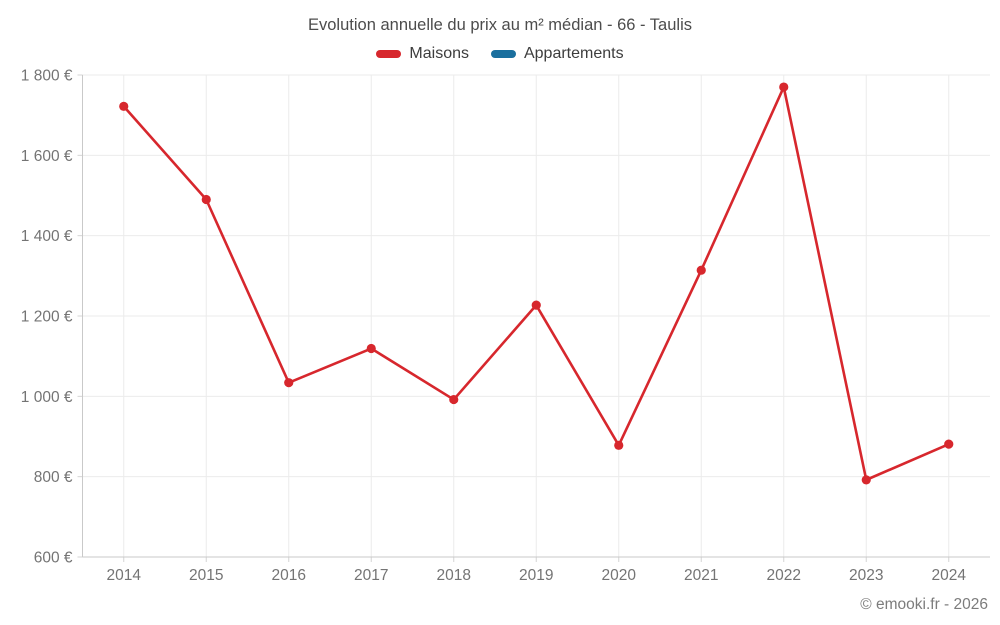 This screenshot has height=625, width=1000. Describe the element at coordinates (47, 397) in the screenshot. I see `y-axis-label: 1 000 €` at that location.